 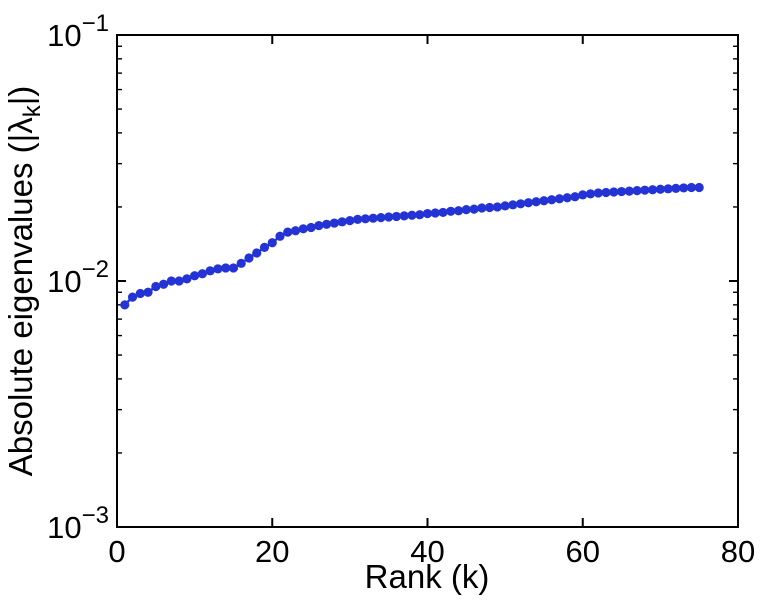 I want to click on y-axis-label-subscript: k, so click(x=32, y=110).